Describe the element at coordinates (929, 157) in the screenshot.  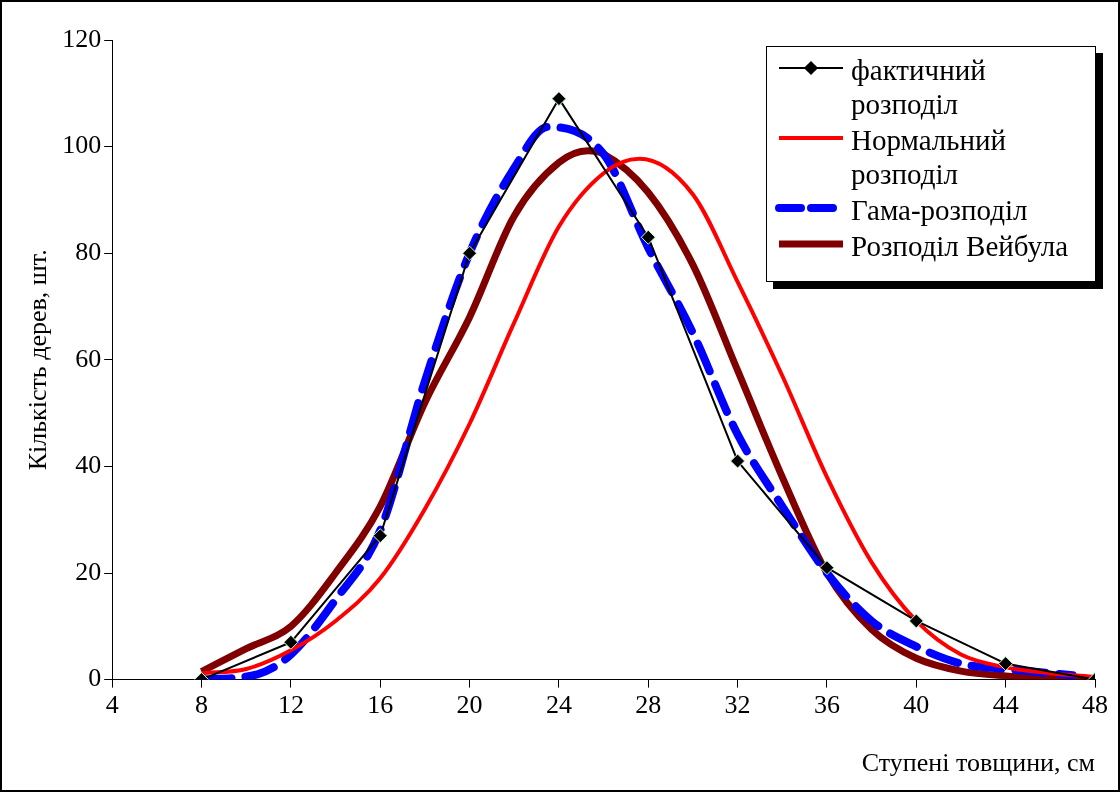
I see `legend-label: Нормальний розподіл` at that location.